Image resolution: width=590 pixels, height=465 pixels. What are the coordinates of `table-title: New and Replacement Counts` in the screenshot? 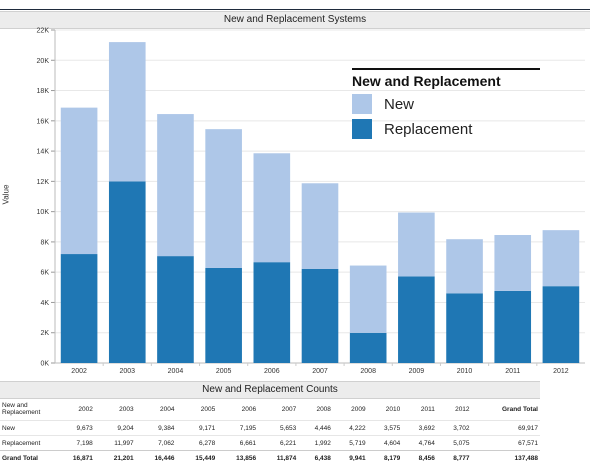 It's located at (270, 390).